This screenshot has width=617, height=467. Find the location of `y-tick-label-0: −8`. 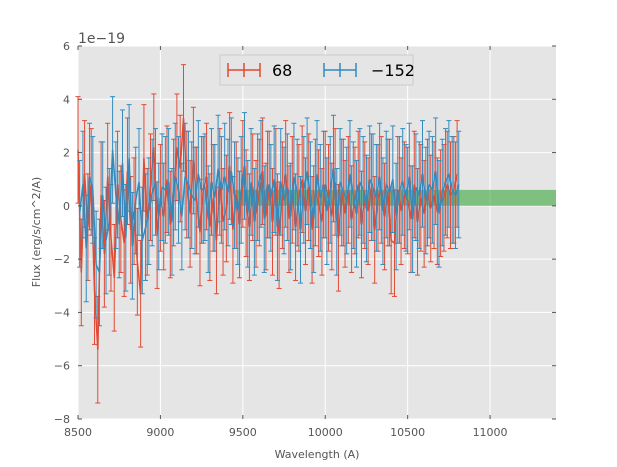

y-tick-label-0: −8 is located at coordinates (62, 419).